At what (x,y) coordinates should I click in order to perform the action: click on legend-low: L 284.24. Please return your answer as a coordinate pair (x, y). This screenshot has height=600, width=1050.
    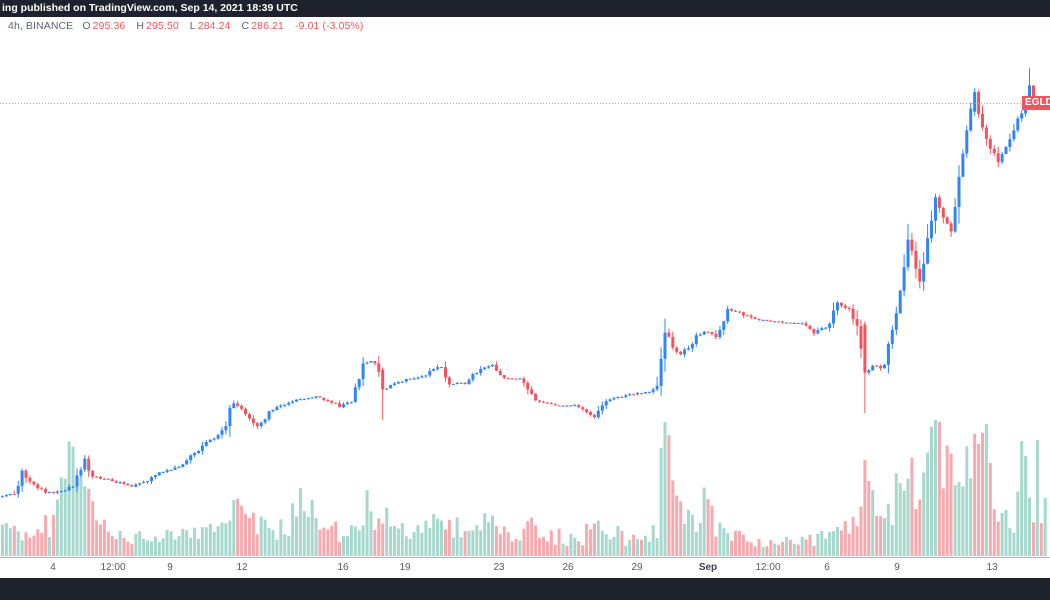
    Looking at the image, I should click on (210, 26).